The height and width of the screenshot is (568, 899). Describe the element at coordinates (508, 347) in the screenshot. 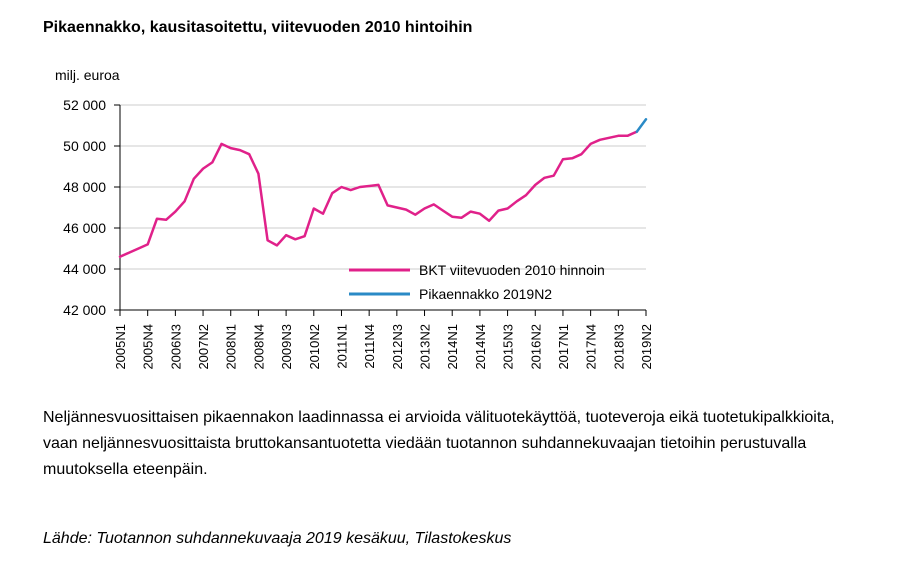

I see `x-tick-label: 2015N3` at that location.